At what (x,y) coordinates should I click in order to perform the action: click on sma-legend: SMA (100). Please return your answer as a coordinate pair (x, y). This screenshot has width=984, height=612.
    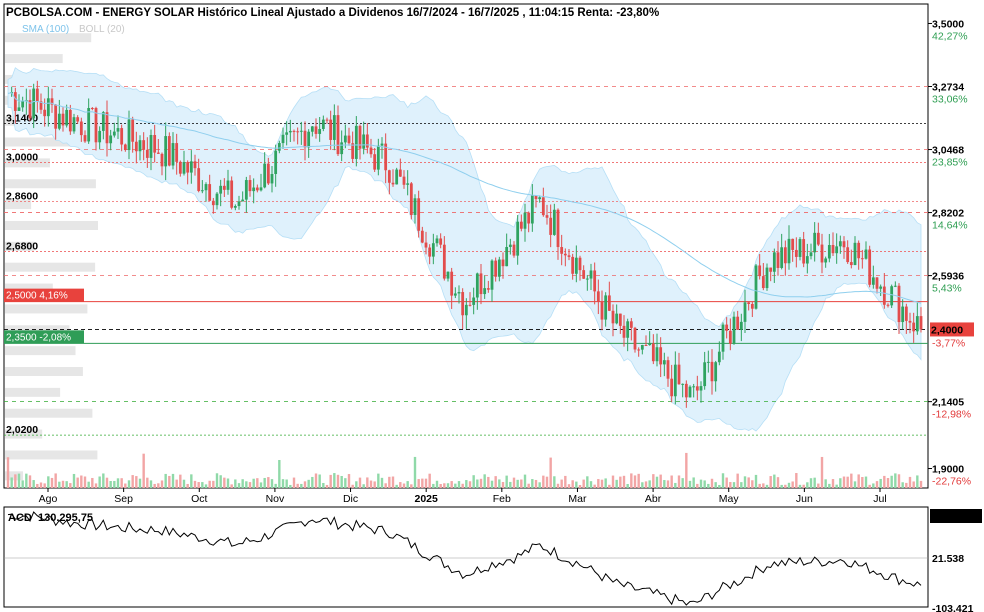
    Looking at the image, I should click on (45, 29).